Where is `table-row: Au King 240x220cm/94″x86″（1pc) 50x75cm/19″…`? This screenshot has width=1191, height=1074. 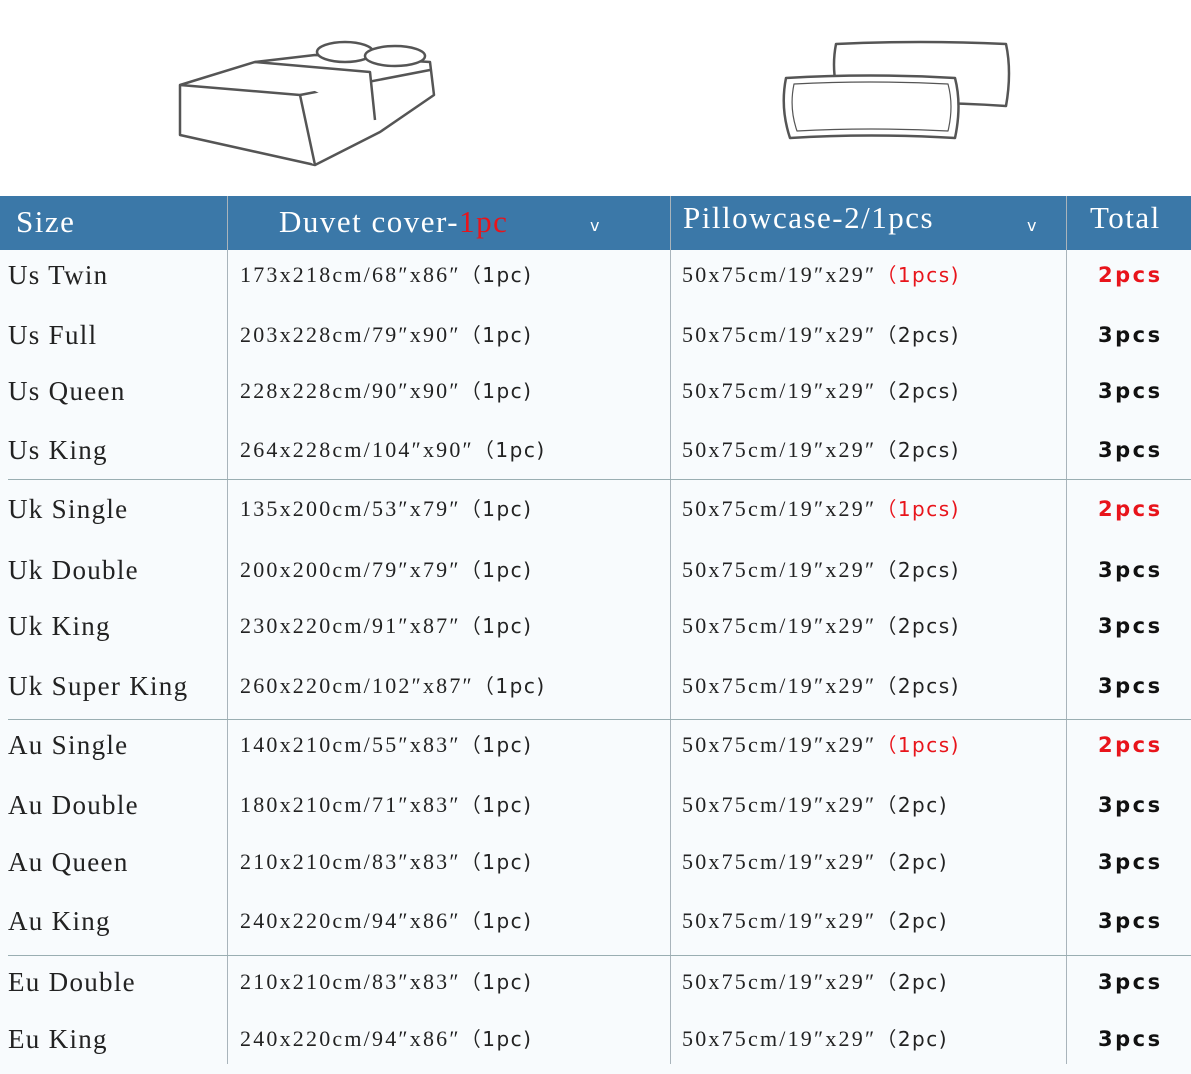
table-row: Au King 240x220cm/94″x86″（1pc) 50x75cm/19″… is located at coordinates (595, 921).